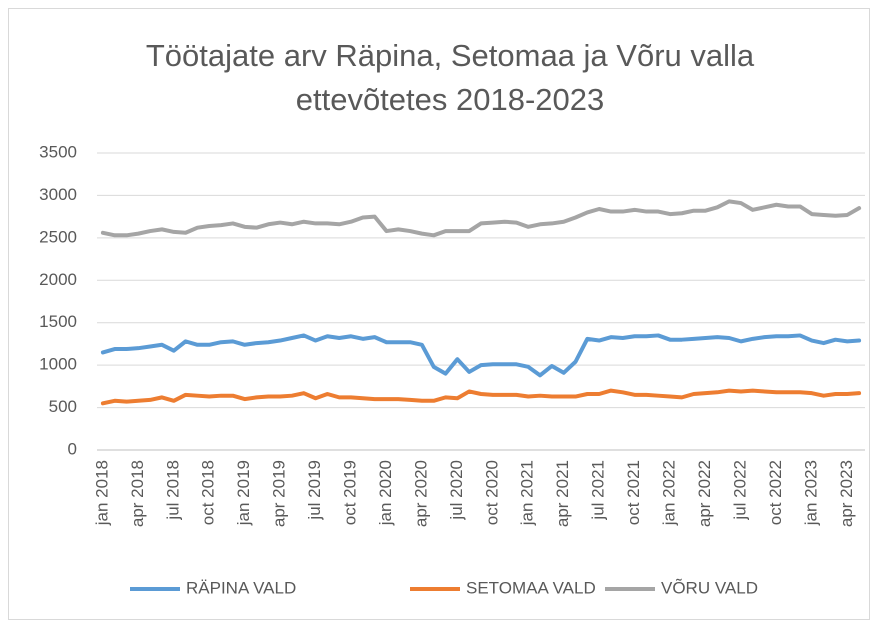  I want to click on x-tick-label: apr 2022, so click(704, 493).